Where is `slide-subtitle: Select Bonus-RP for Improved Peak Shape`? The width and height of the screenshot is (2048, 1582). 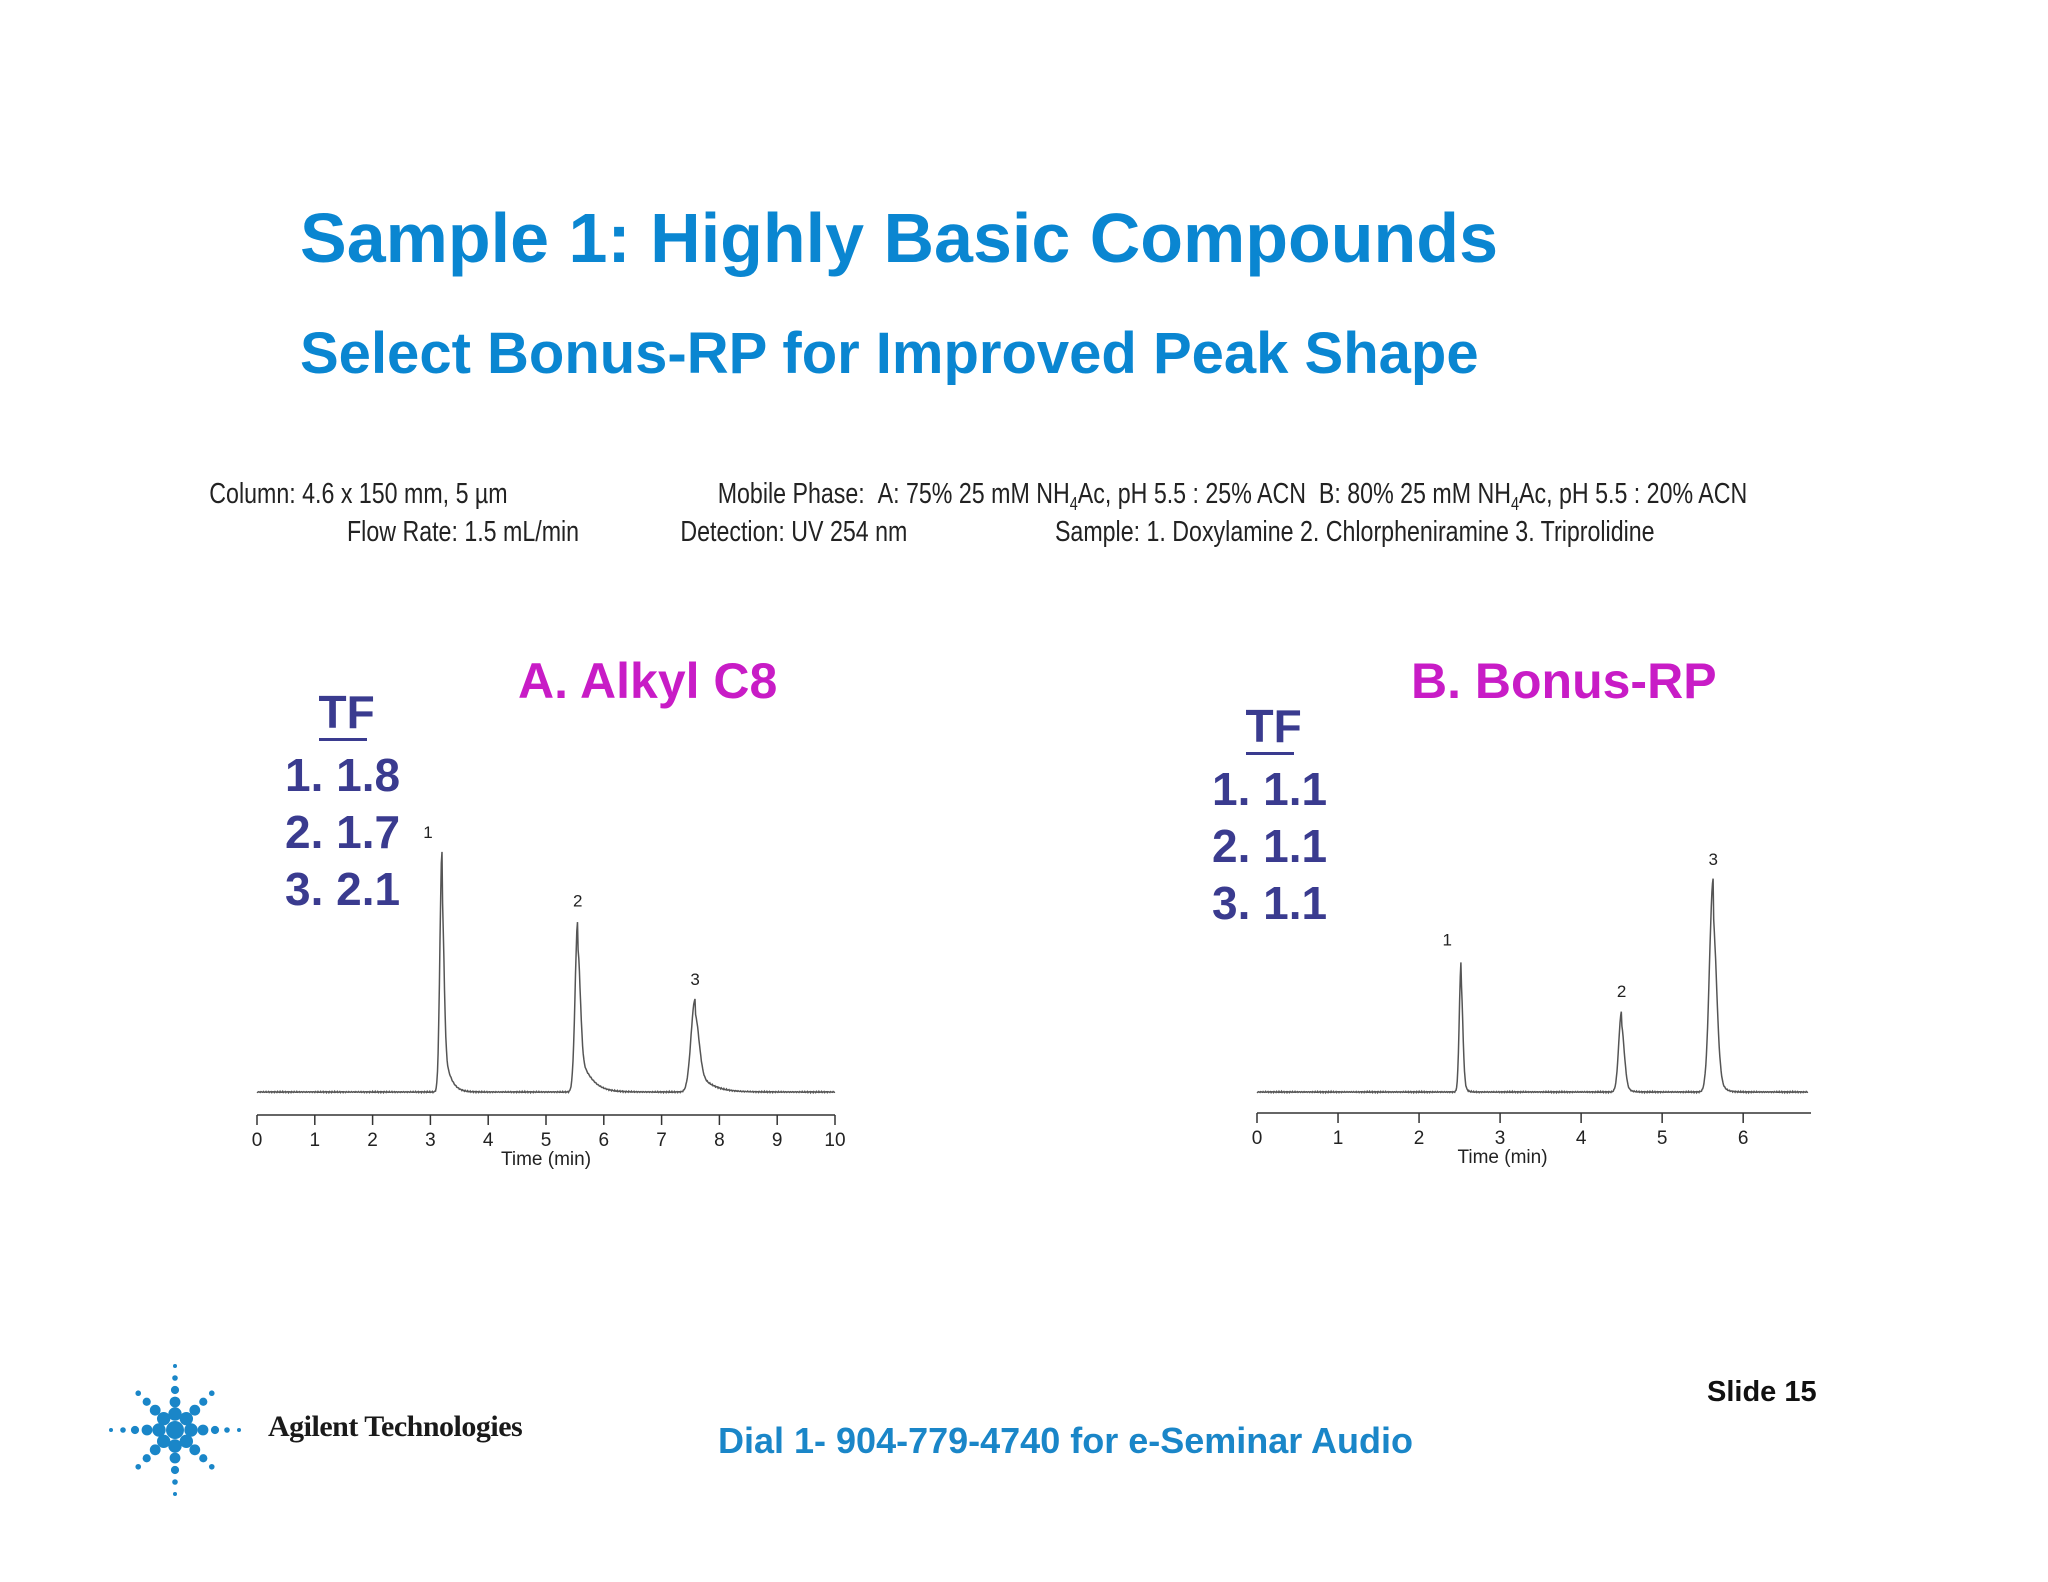
slide-subtitle: Select Bonus-RP for Improved Peak Shape is located at coordinates (889, 353).